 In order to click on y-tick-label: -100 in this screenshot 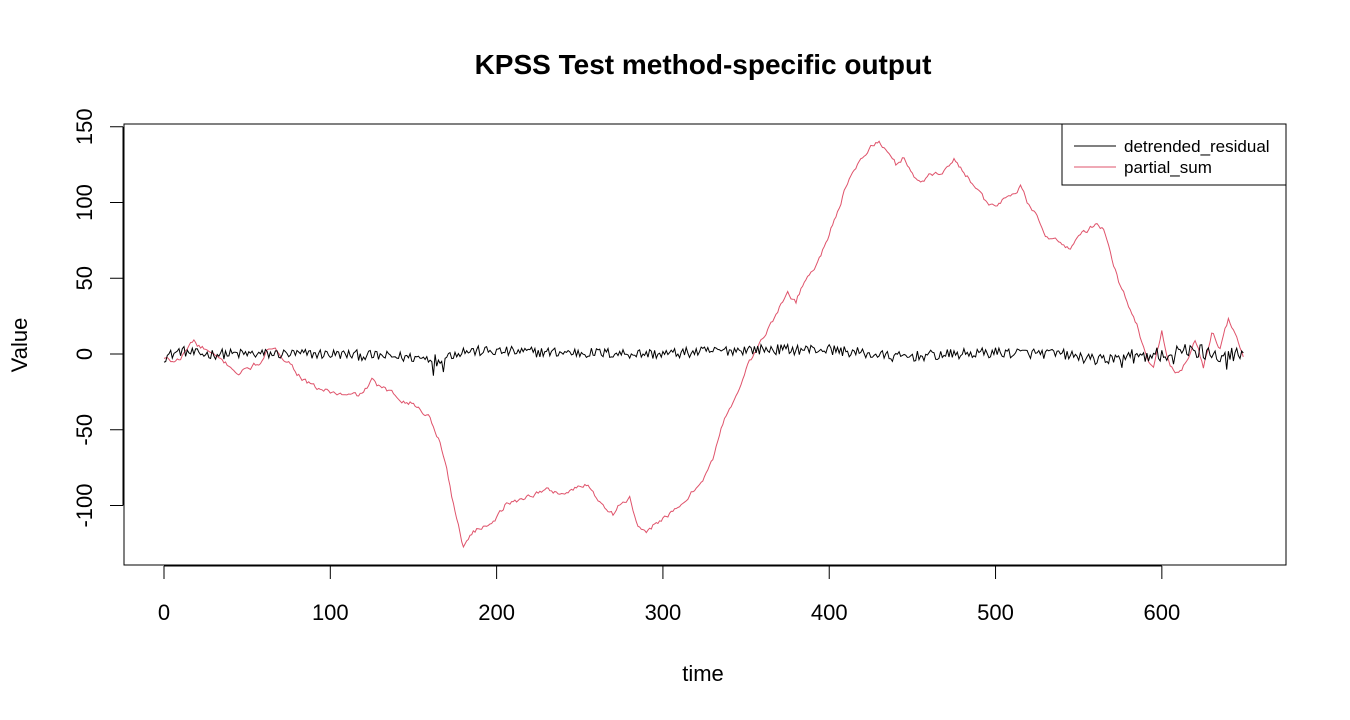, I will do `click(84, 505)`.